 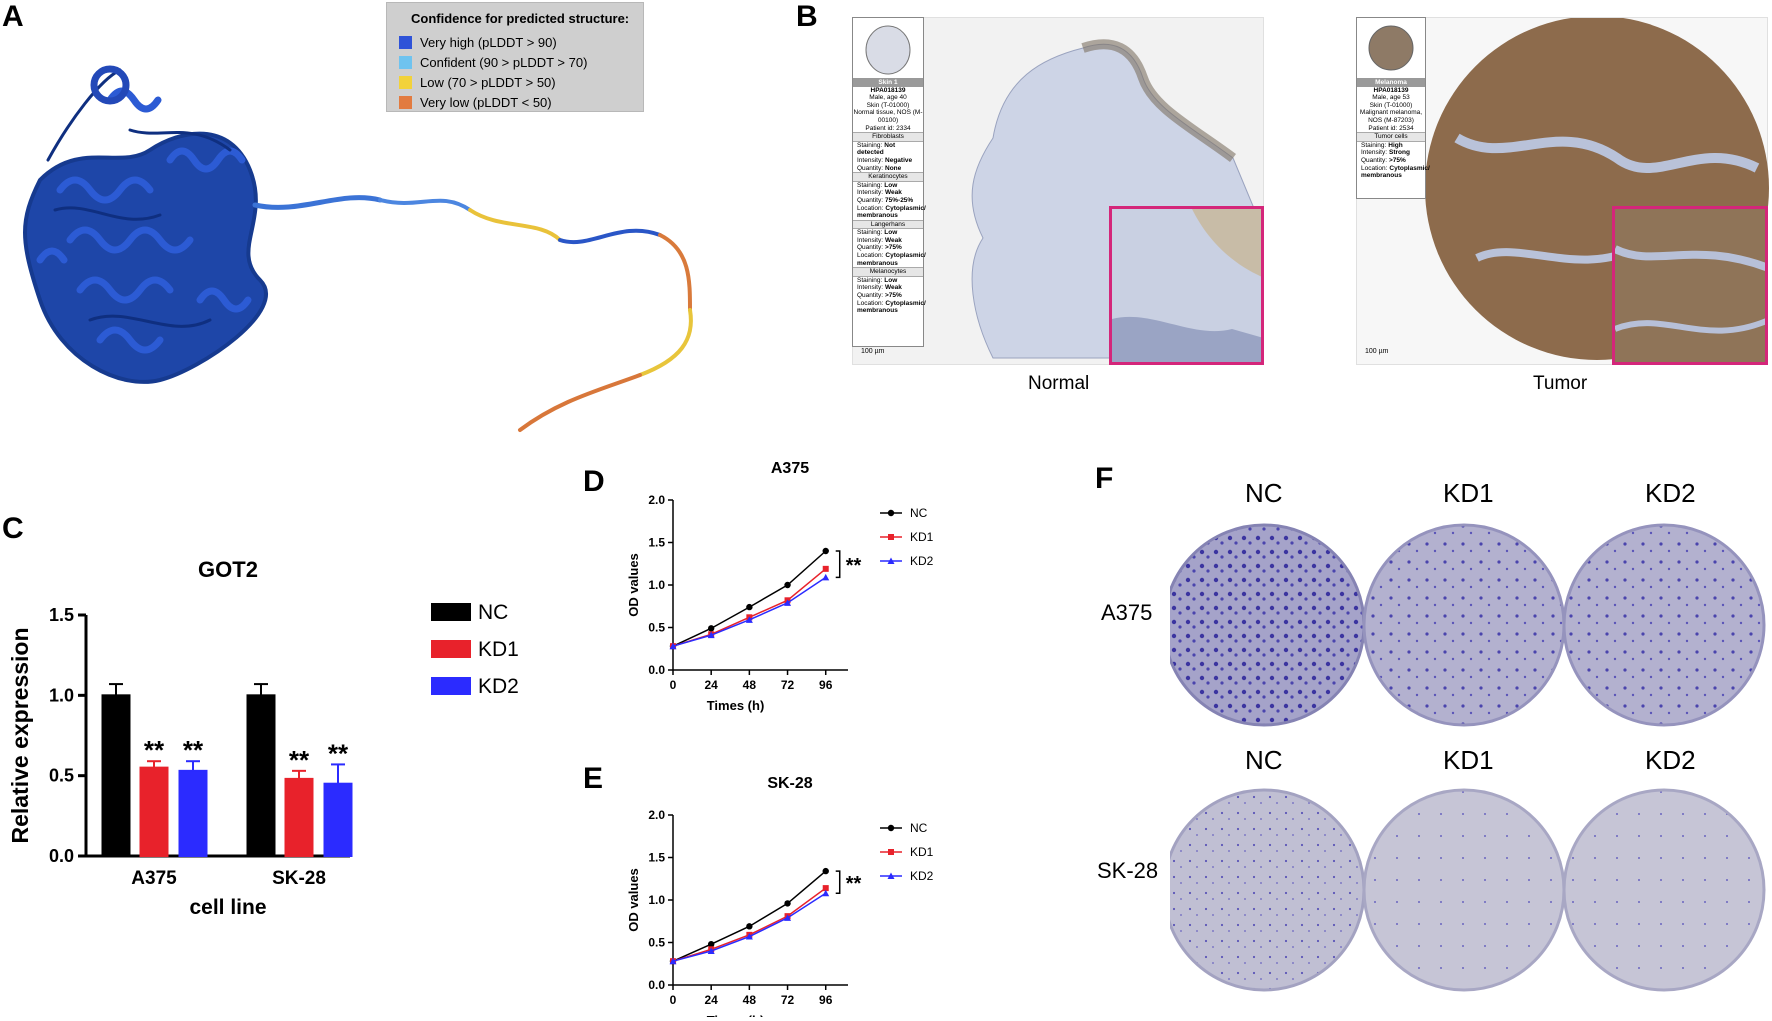 What do you see at coordinates (1560, 383) in the screenshot?
I see `tumor-caption: Tumor` at bounding box center [1560, 383].